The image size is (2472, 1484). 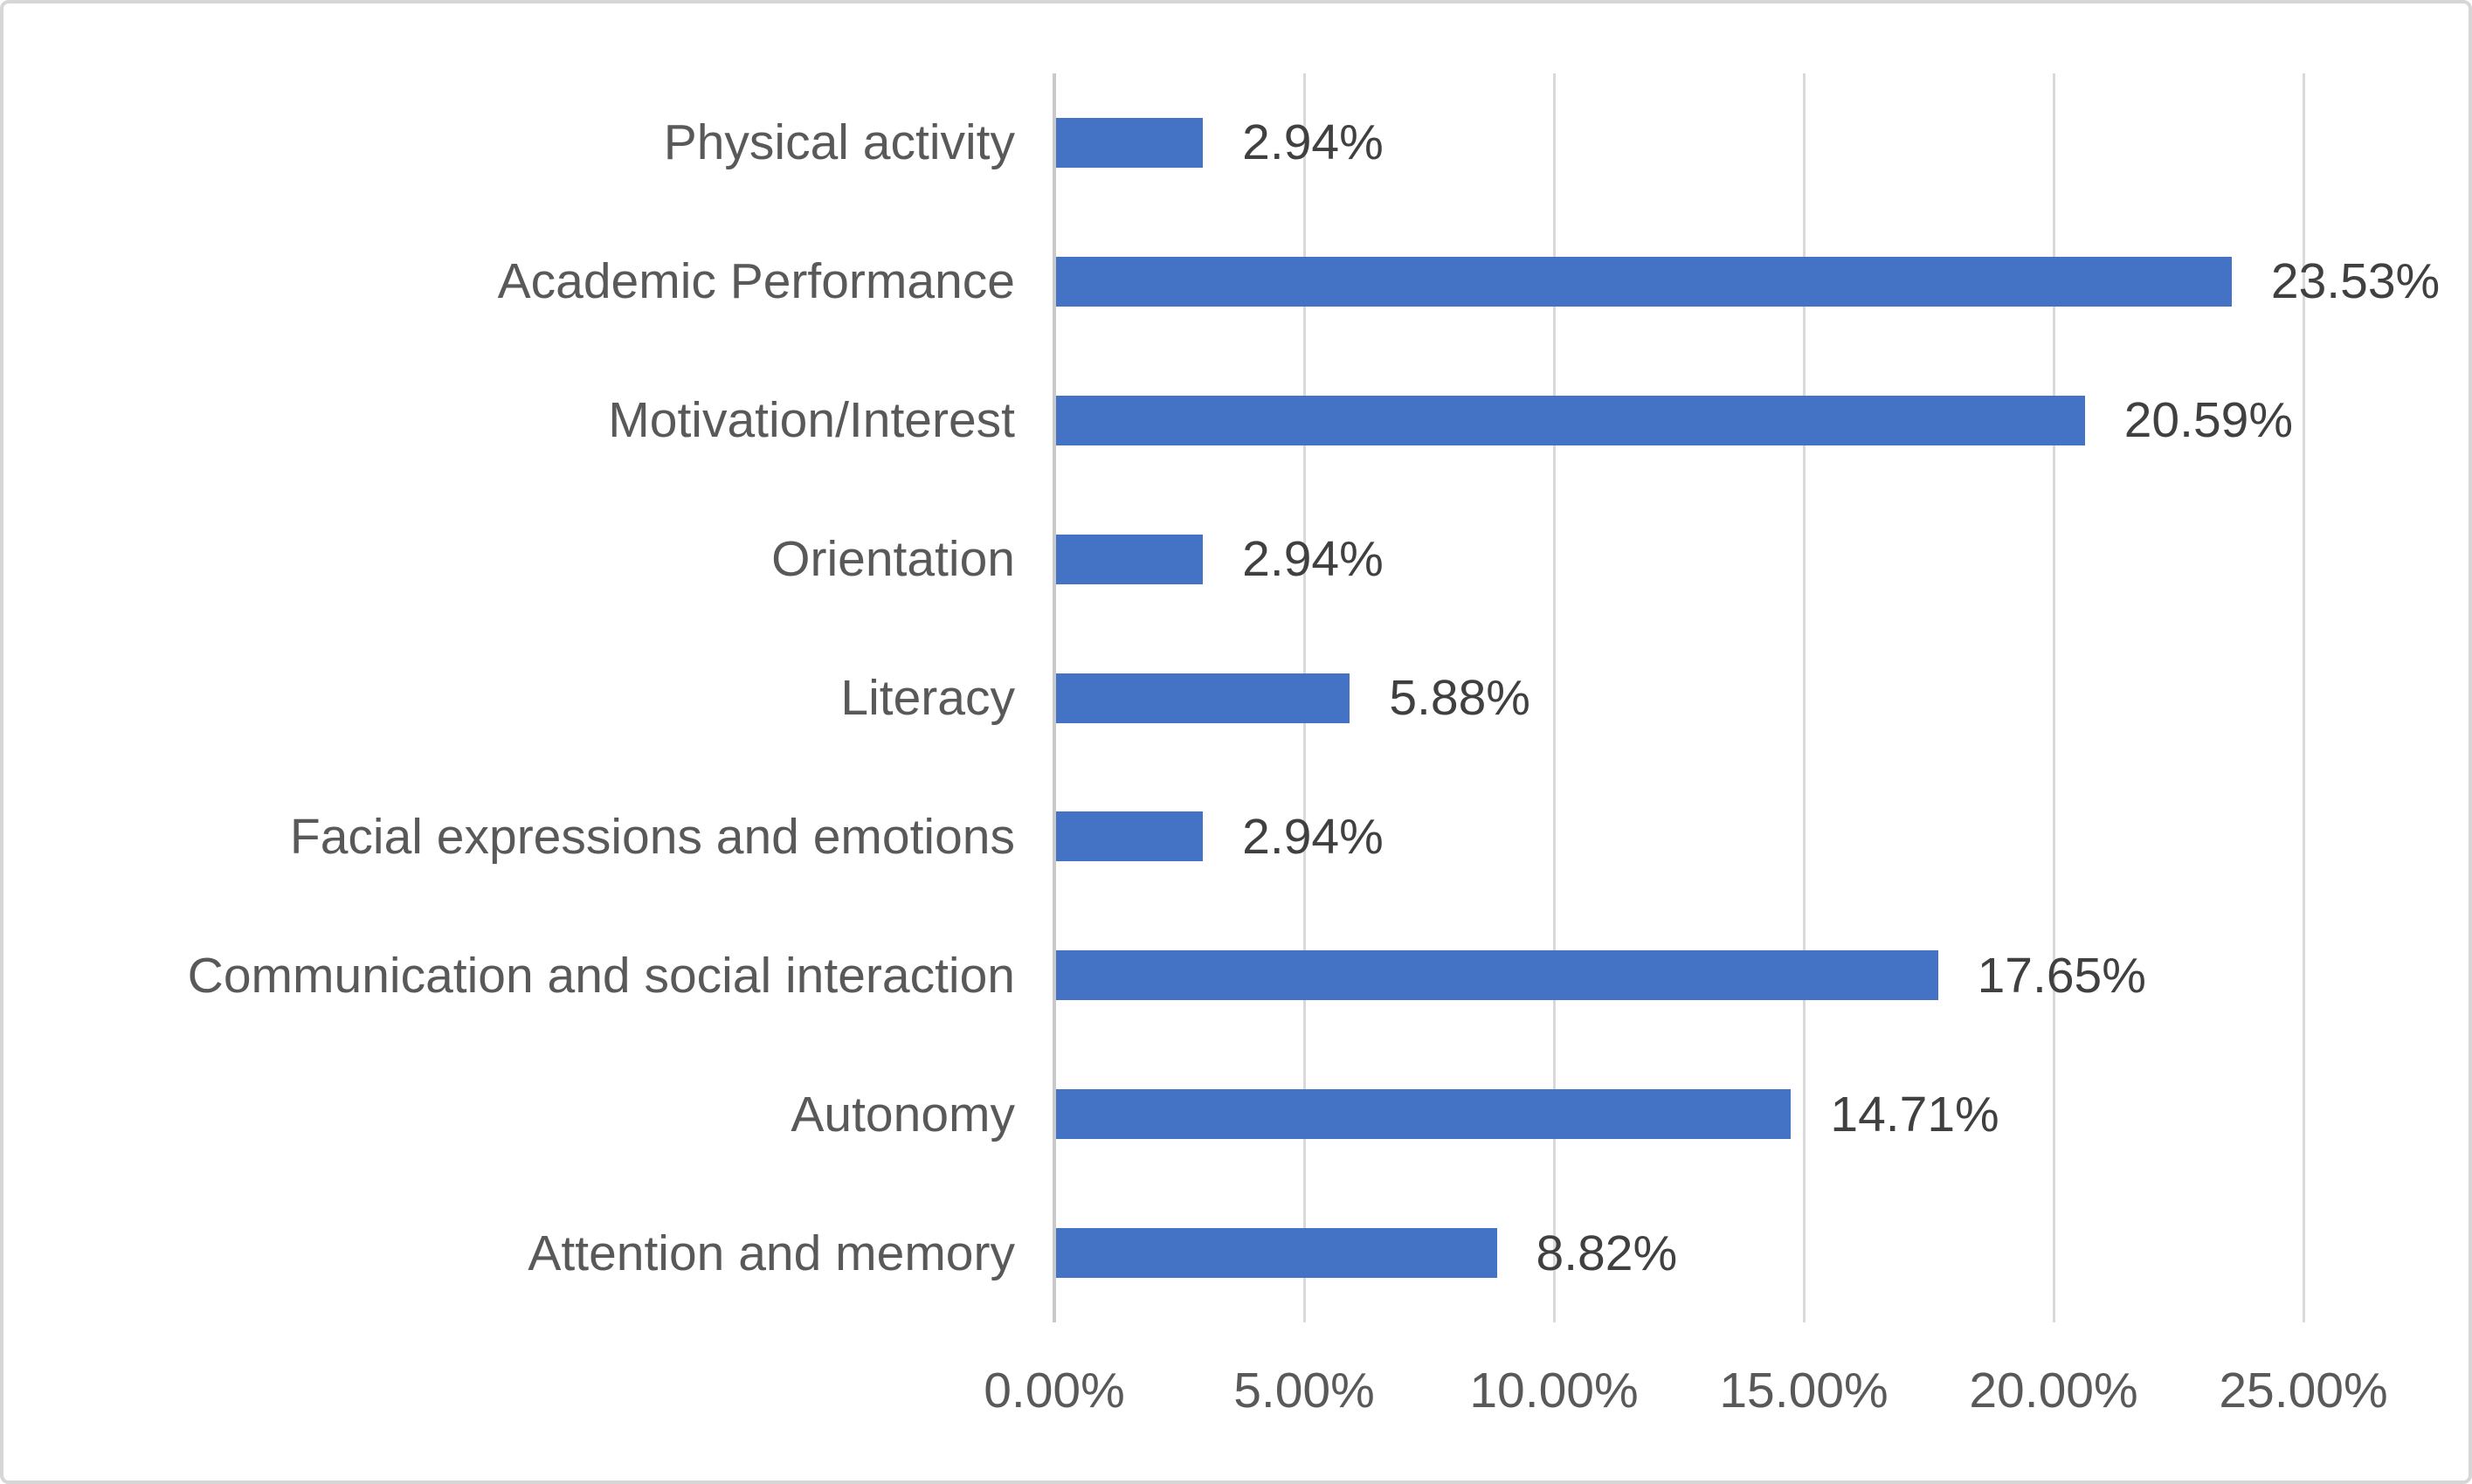 What do you see at coordinates (903, 1114) in the screenshot?
I see `category-label: Autonomy` at bounding box center [903, 1114].